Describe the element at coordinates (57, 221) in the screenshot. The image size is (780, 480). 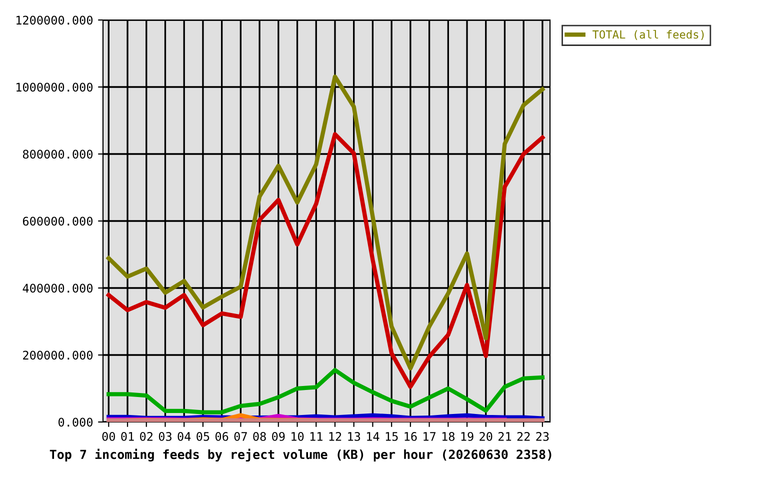
I see `y-tick-label: 600000.000` at that location.